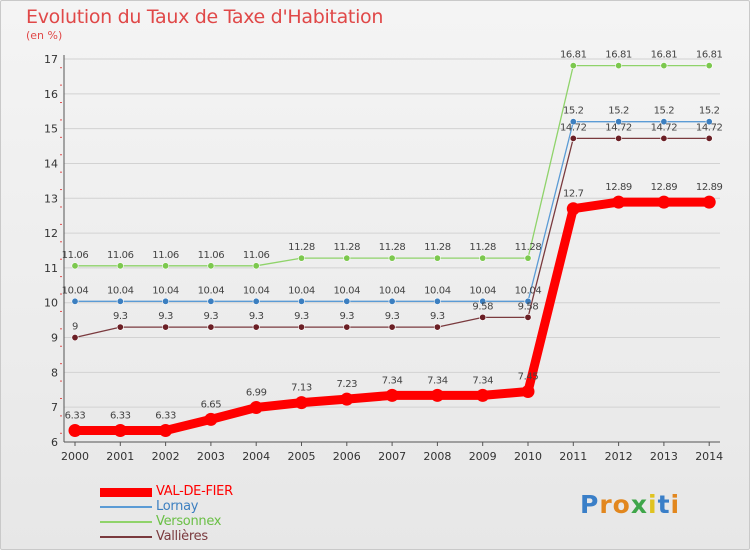 This screenshot has width=750, height=550. I want to click on y-tick-label: 17, so click(51, 59).